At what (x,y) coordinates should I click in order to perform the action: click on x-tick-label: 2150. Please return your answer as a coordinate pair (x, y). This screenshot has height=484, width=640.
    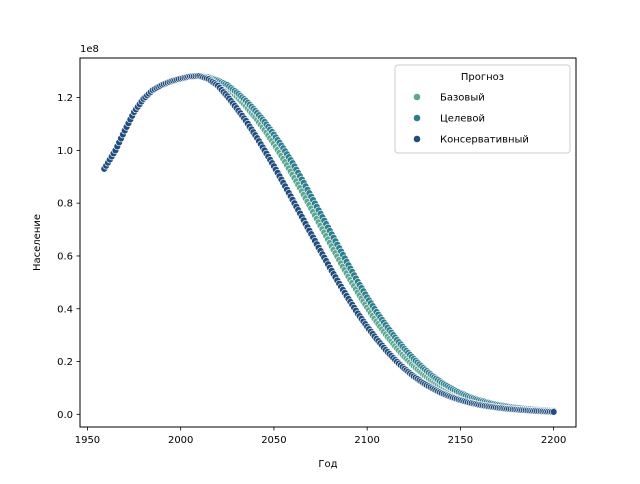
    Looking at the image, I should click on (460, 440).